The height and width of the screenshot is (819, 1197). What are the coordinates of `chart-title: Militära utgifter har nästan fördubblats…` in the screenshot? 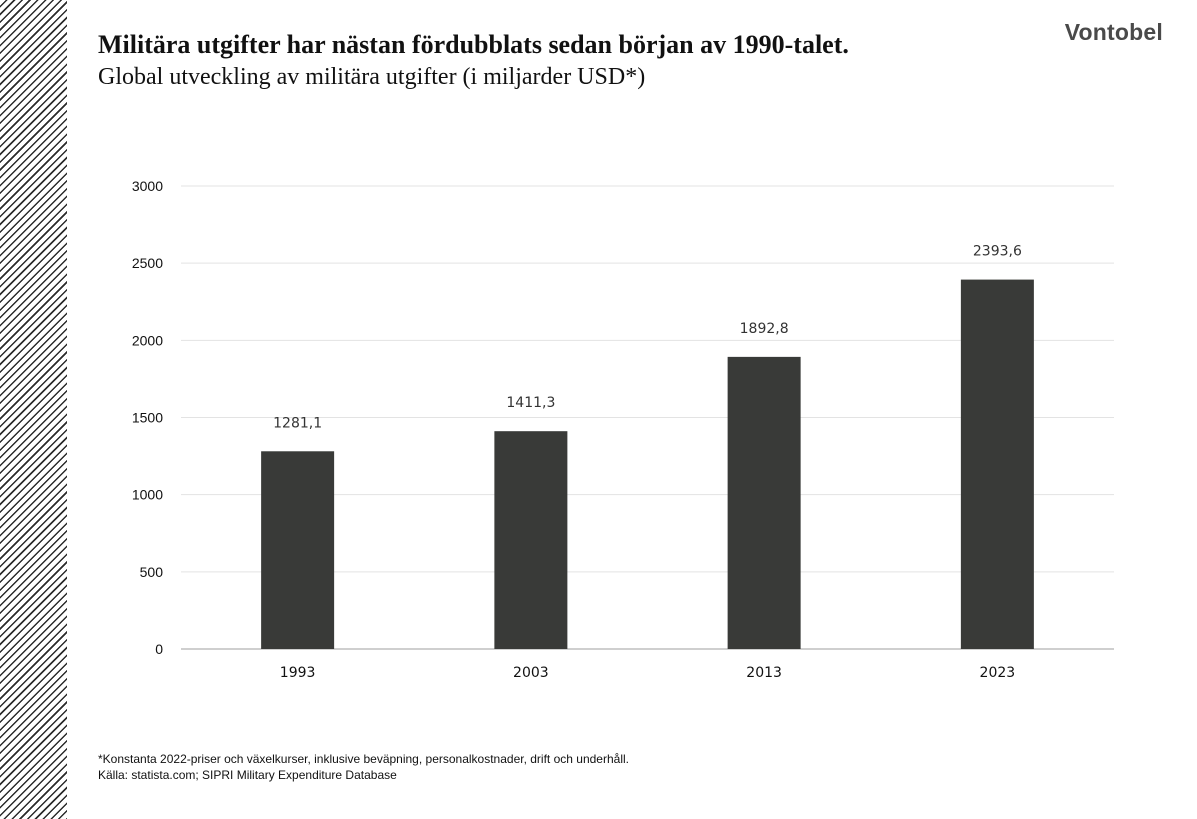 It's located at (473, 44).